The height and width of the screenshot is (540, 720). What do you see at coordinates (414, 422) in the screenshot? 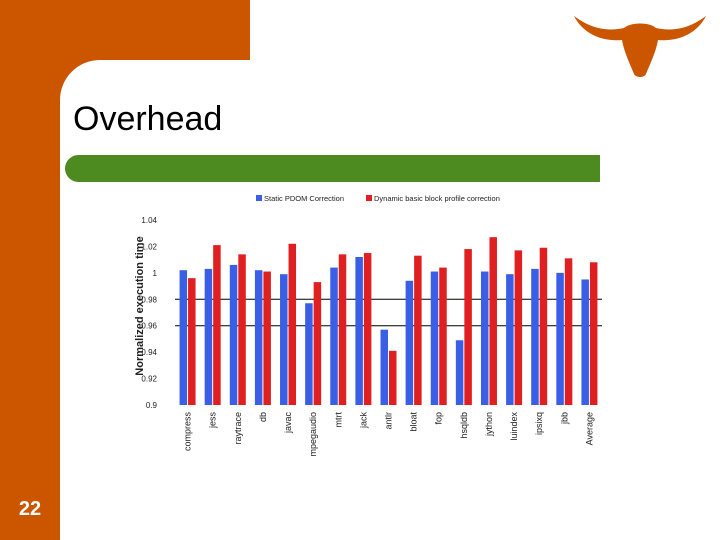
I see `x-tick-label: bloat` at bounding box center [414, 422].